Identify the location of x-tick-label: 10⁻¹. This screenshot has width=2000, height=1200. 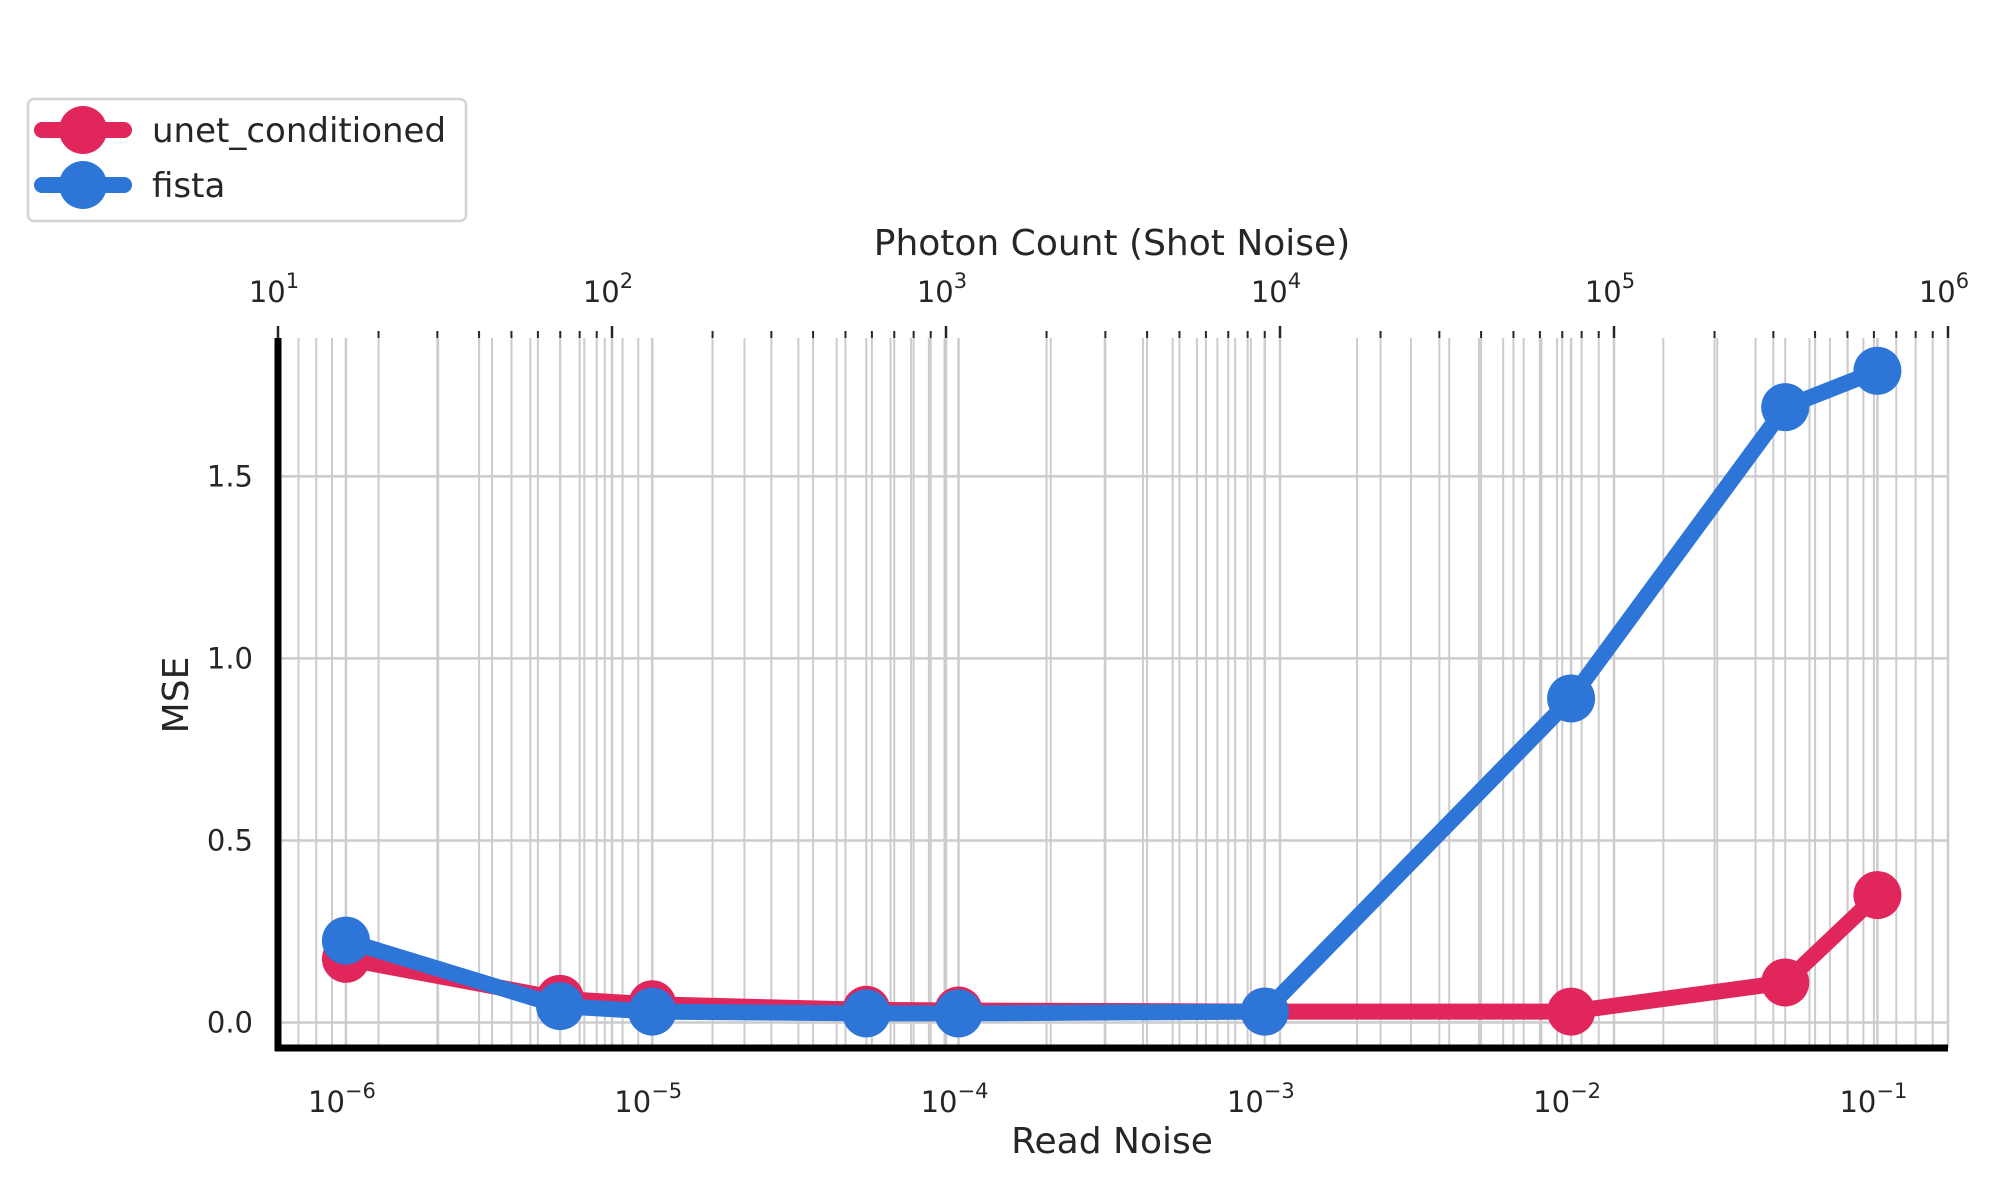
(1873, 1099).